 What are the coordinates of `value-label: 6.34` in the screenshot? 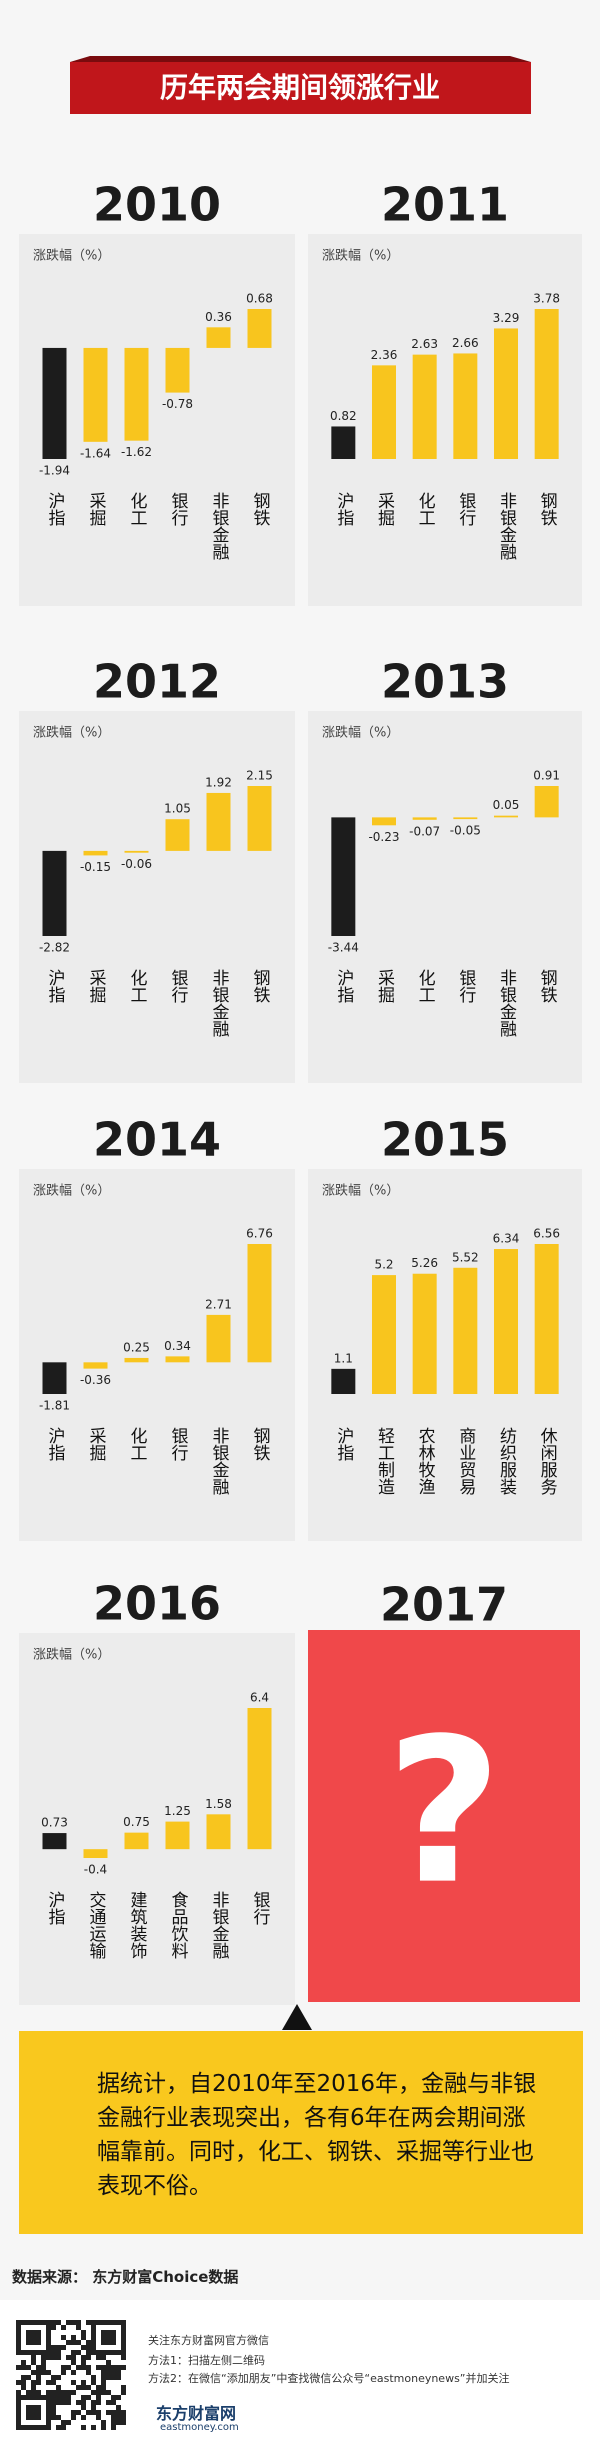 It's located at (506, 1239).